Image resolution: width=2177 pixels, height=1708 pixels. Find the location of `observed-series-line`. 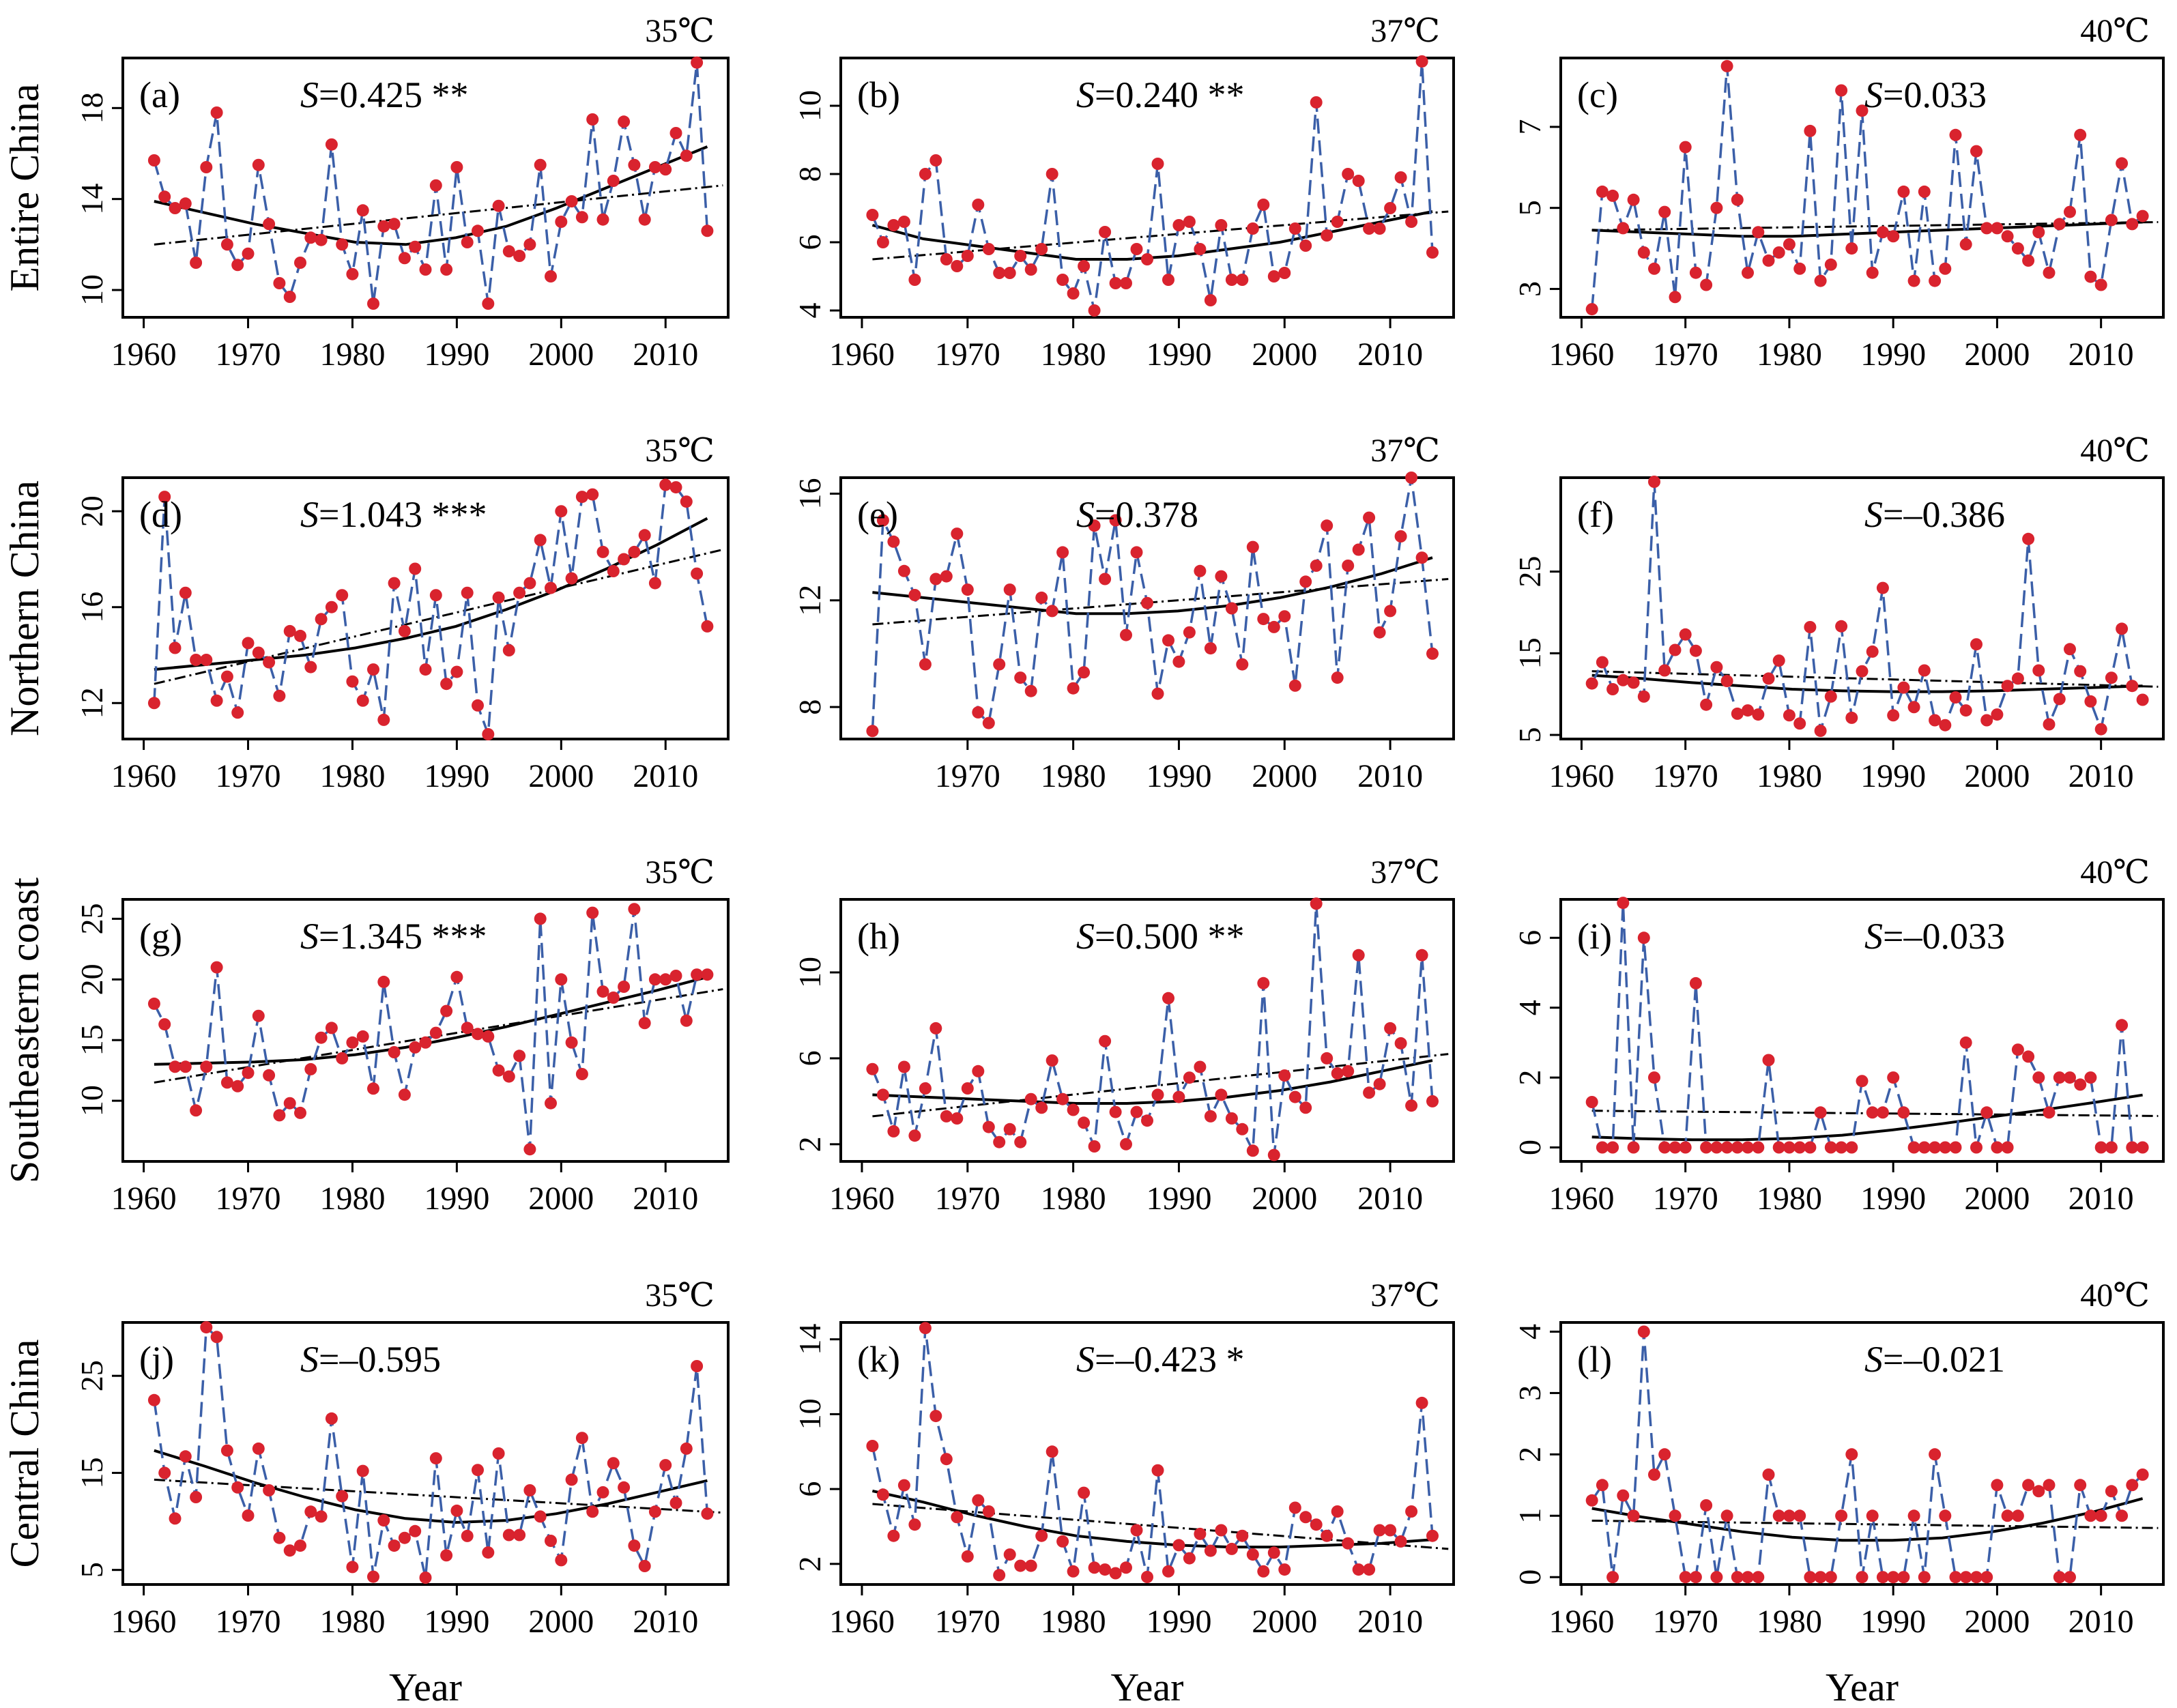

observed-series-line is located at coordinates (1867, 188).